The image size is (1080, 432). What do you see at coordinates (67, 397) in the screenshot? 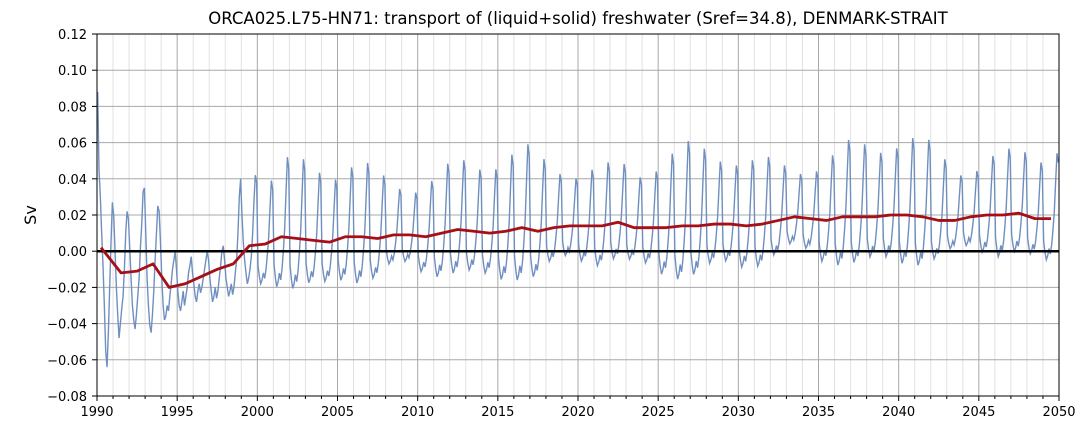
I see `y-tick-label: −0.08` at bounding box center [67, 397].